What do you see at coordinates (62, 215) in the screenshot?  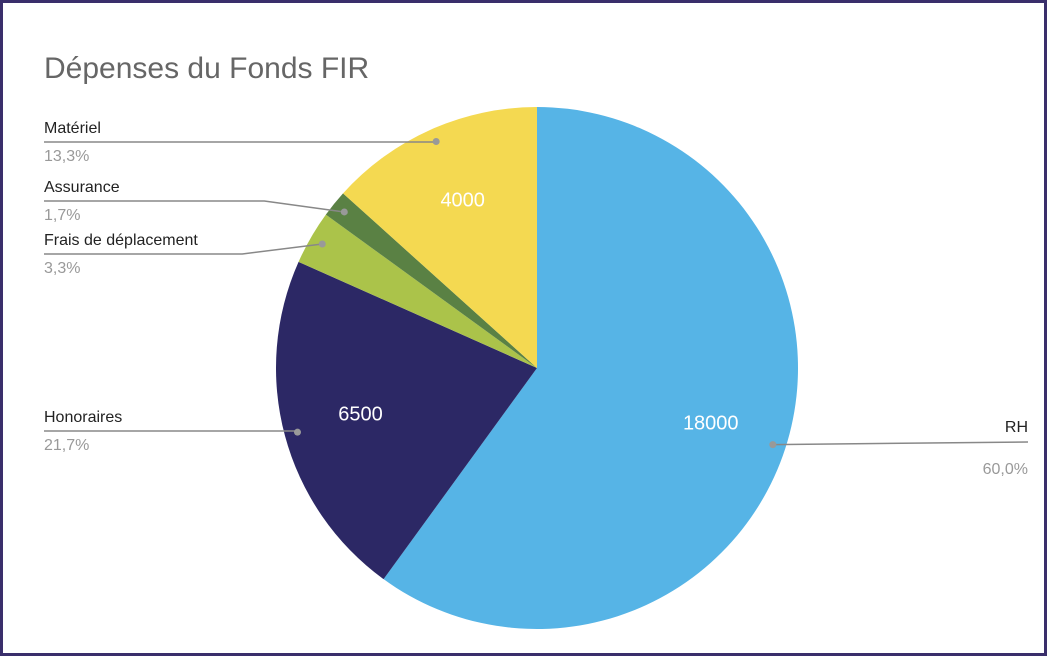 I see `legend-percent: 1,7%` at bounding box center [62, 215].